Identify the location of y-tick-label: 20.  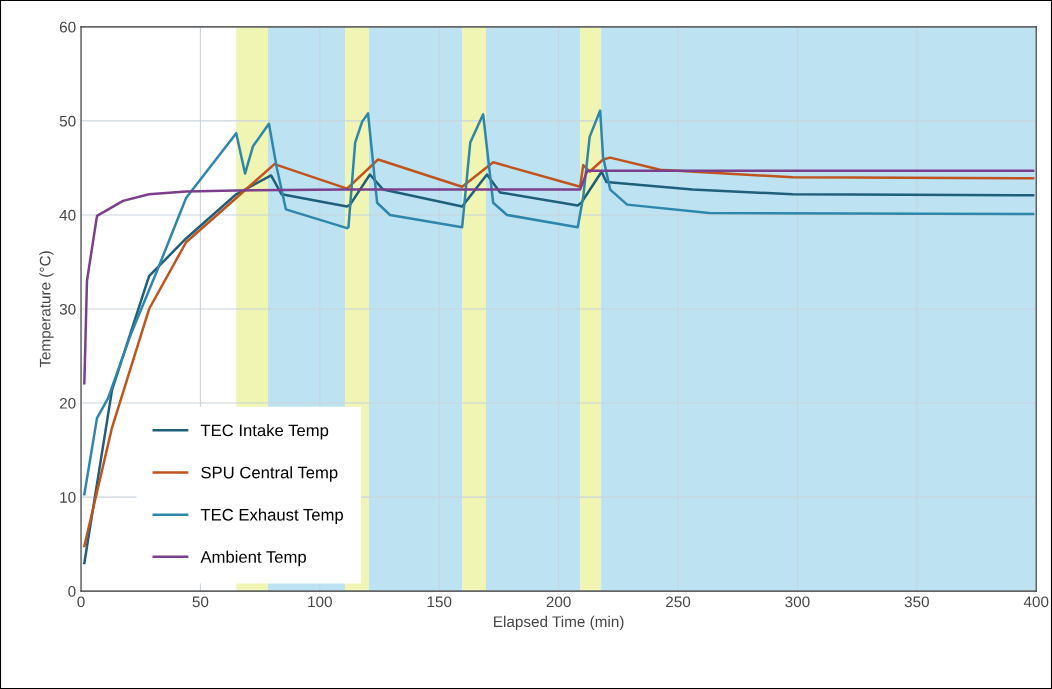
(67, 403).